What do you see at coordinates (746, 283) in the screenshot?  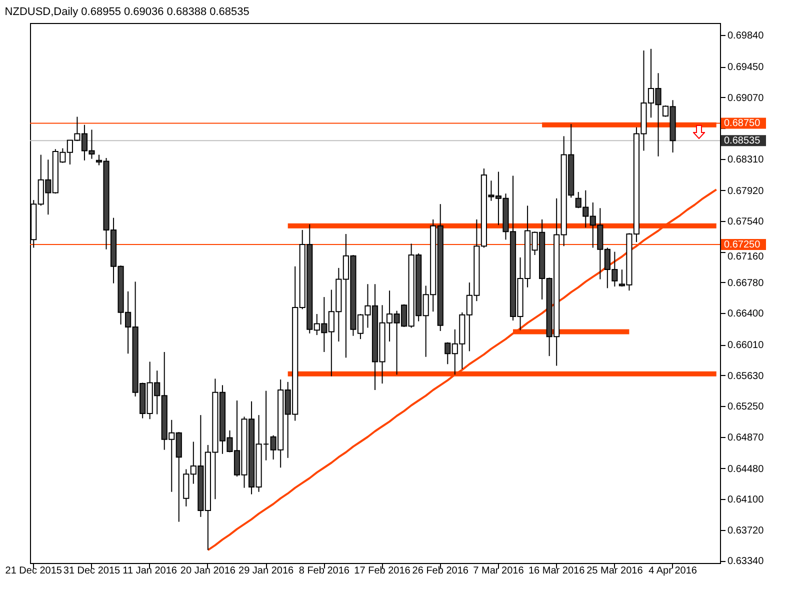 I see `y-tick-label: 0.66780` at bounding box center [746, 283].